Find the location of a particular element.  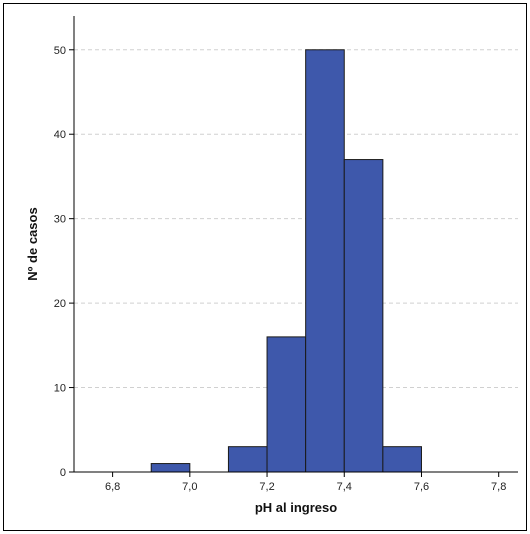

y-axis-title: Nº de casos is located at coordinates (32, 243).